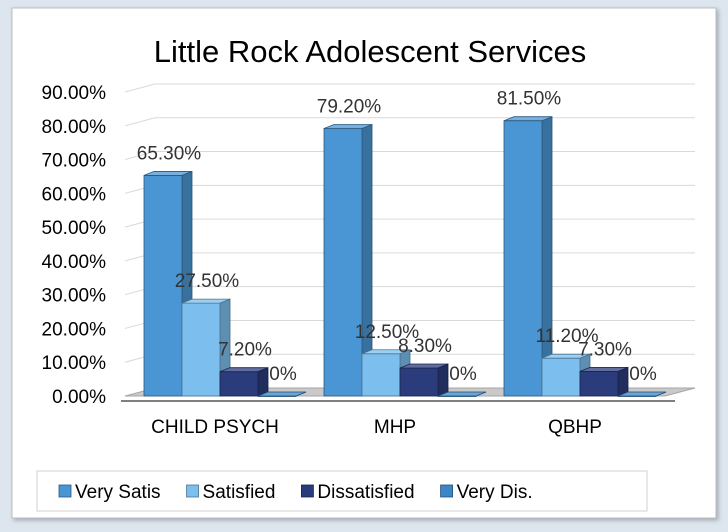 Image resolution: width=728 pixels, height=532 pixels. I want to click on x-tick-label: QBHP, so click(575, 427).